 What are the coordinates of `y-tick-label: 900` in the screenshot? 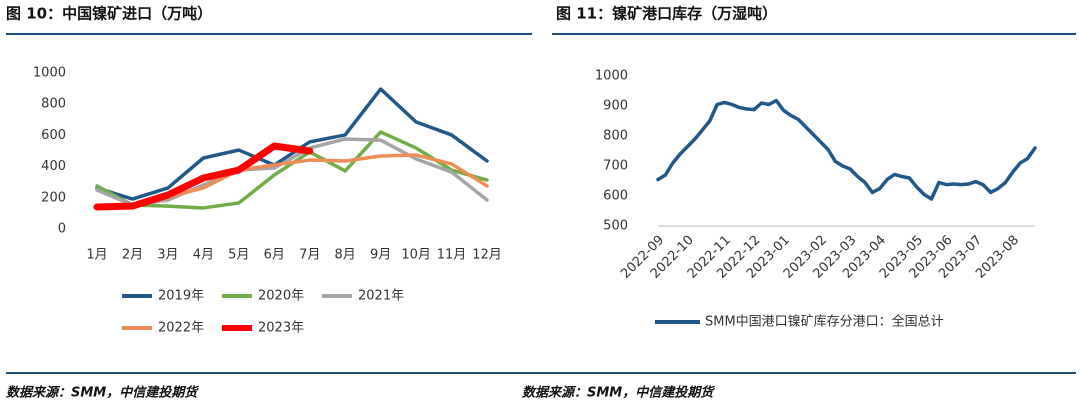 It's located at (615, 106).